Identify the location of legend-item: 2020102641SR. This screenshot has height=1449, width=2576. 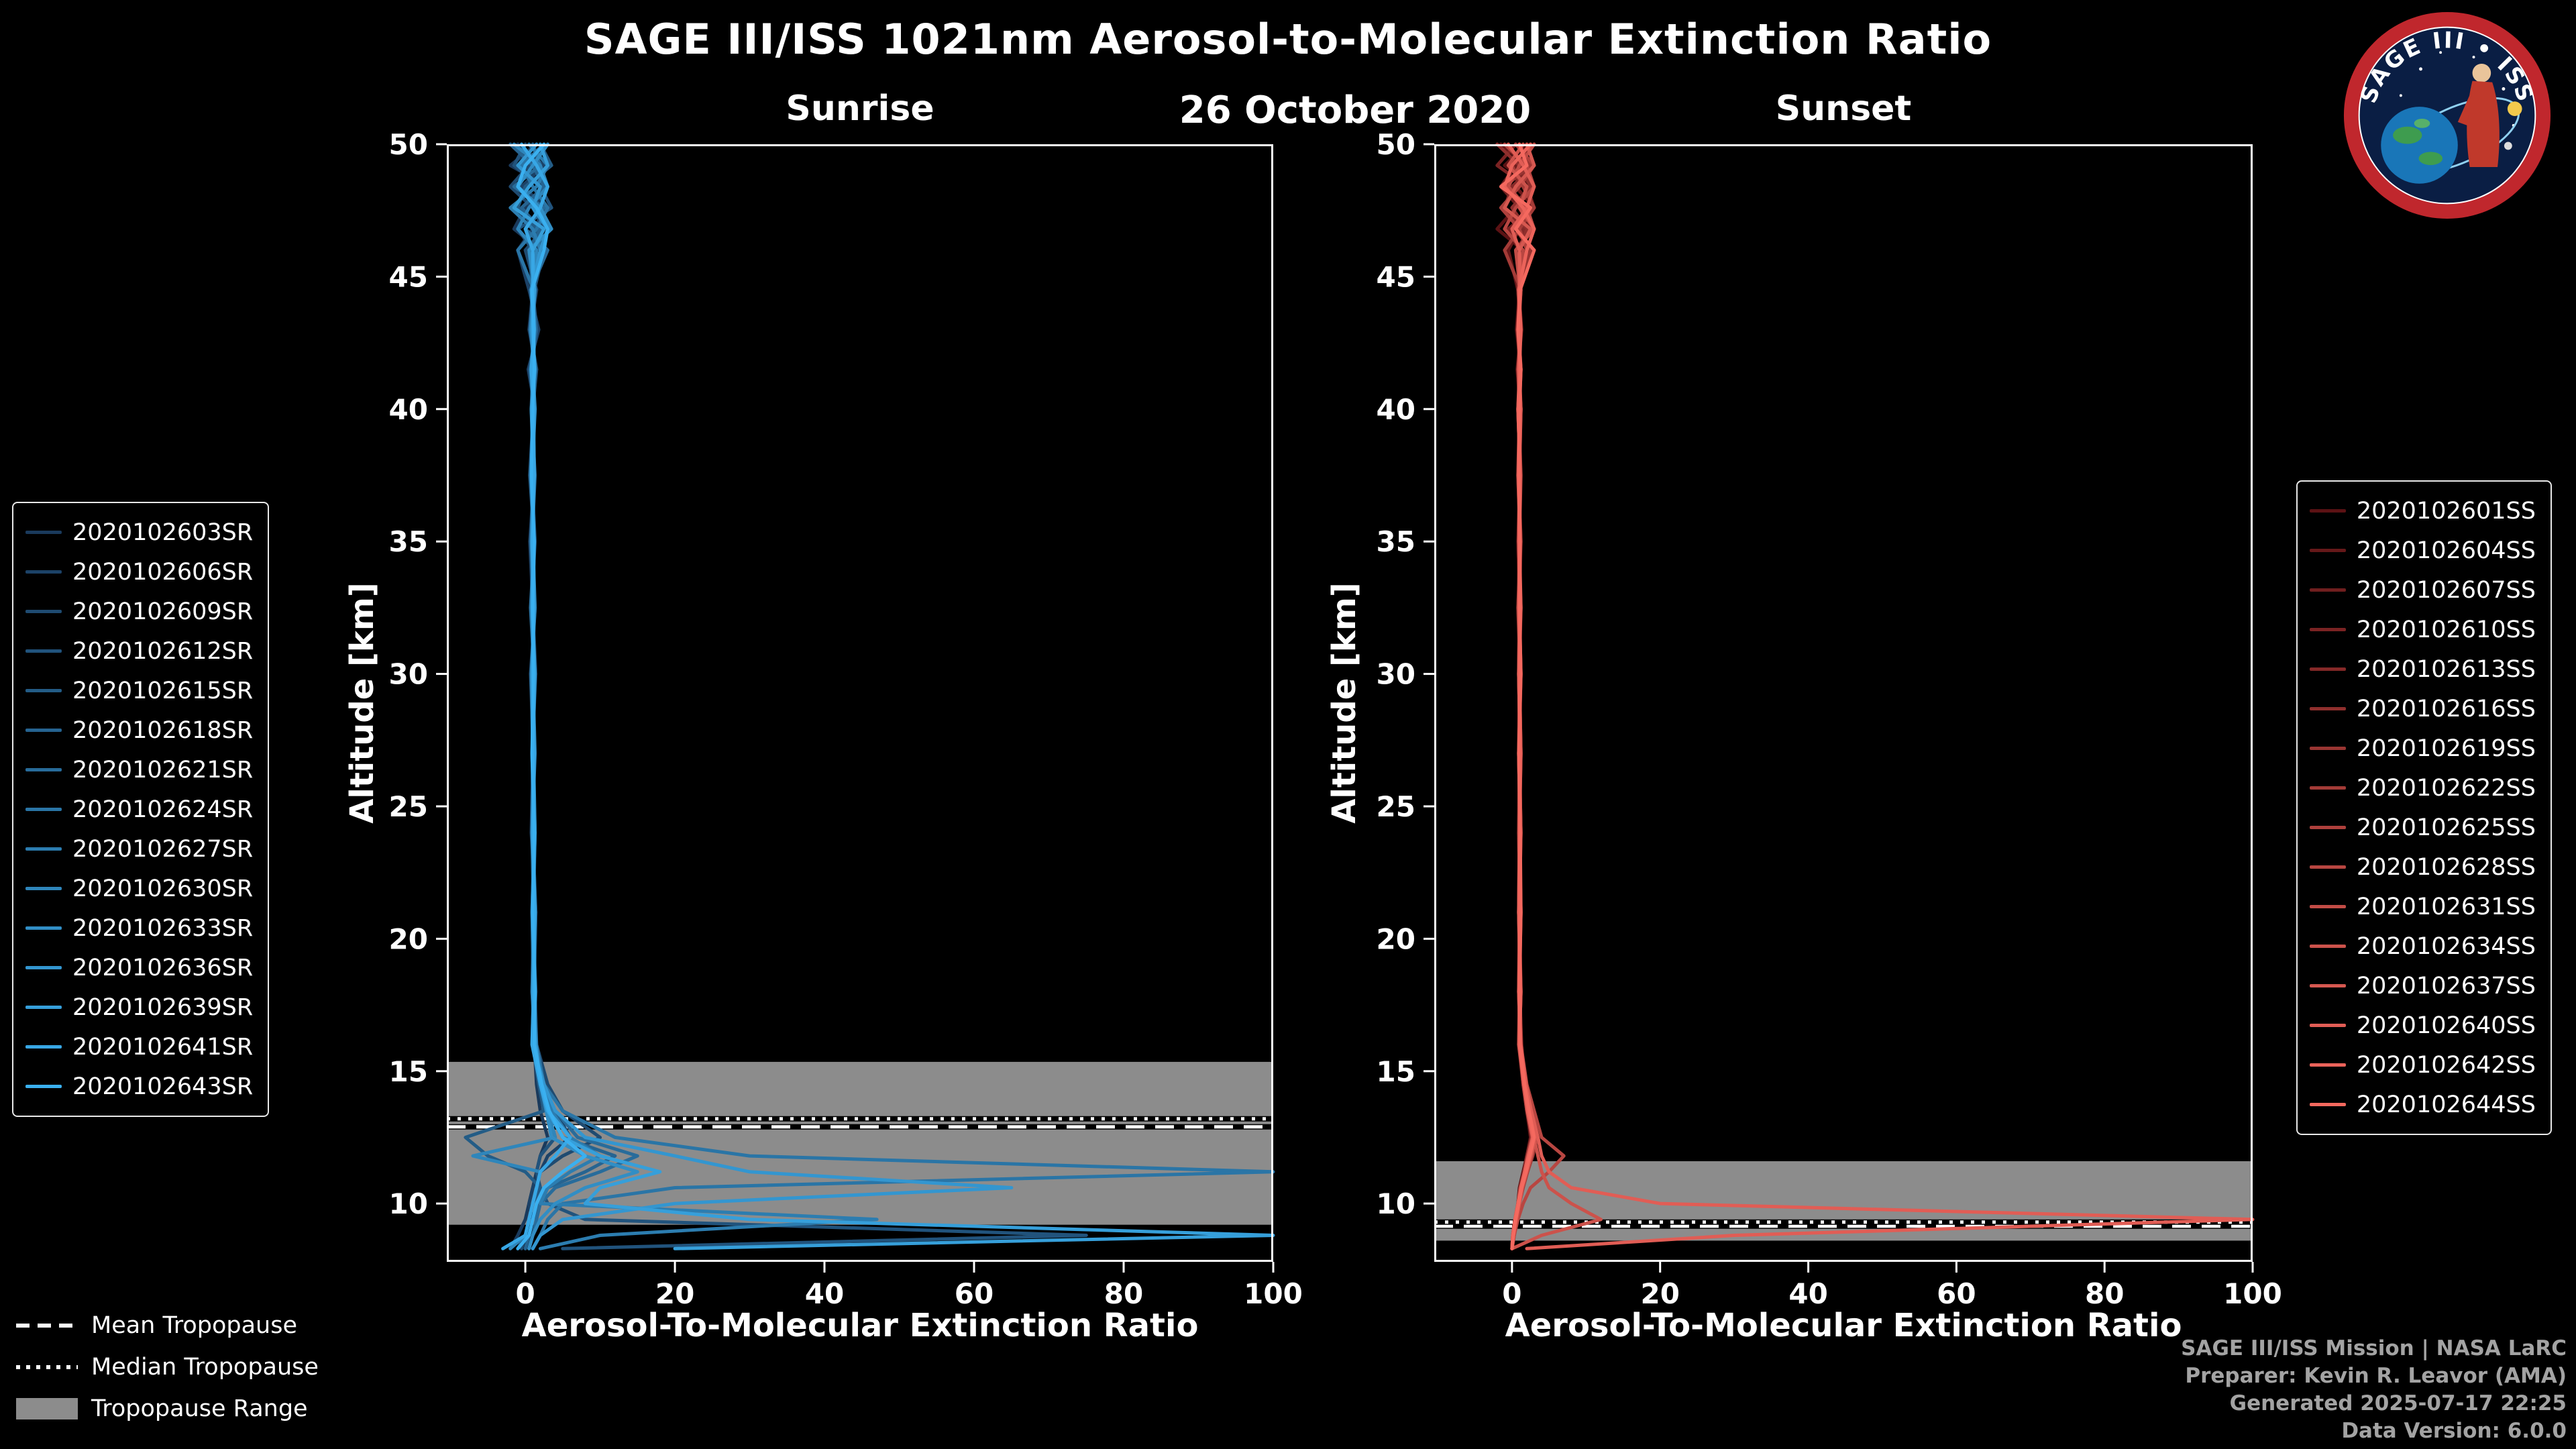
(139, 1047).